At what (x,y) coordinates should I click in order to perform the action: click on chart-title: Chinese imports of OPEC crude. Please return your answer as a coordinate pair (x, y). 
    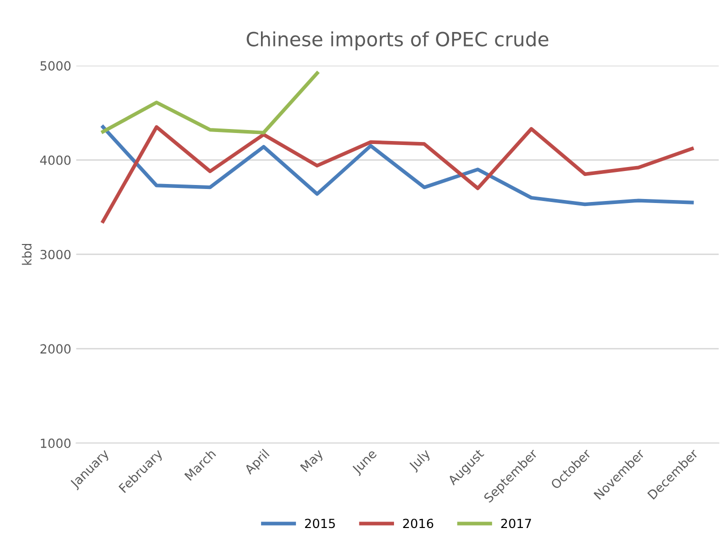
    Looking at the image, I should click on (397, 40).